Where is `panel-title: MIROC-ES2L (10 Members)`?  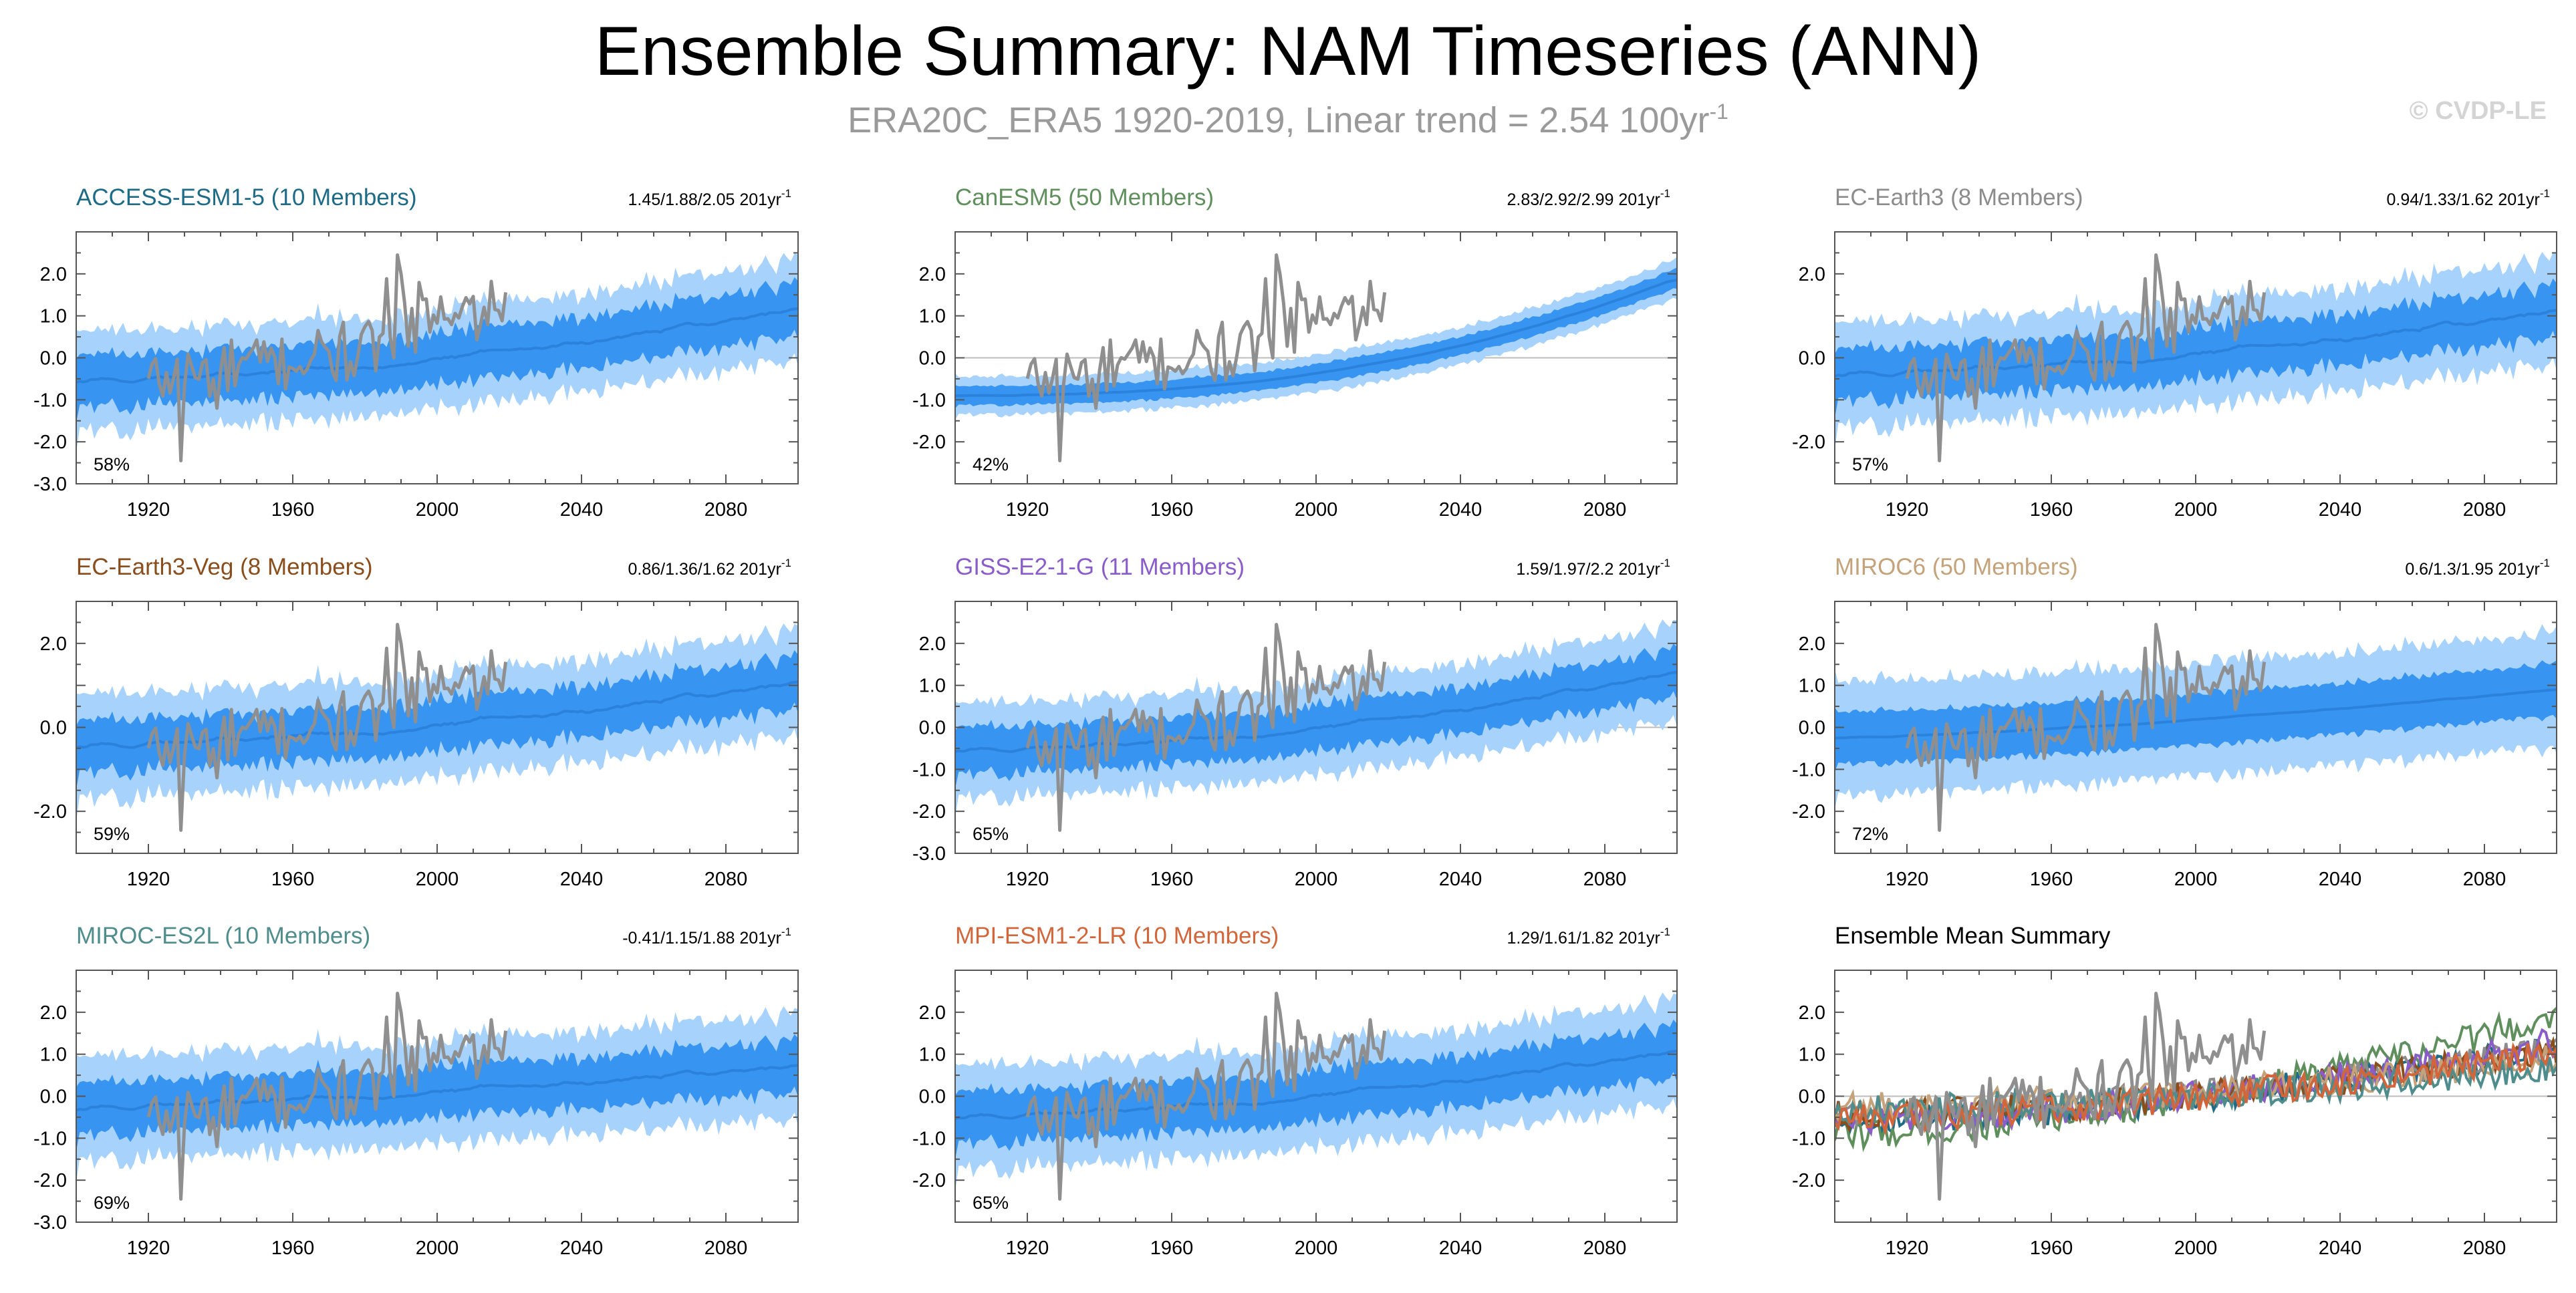
panel-title: MIROC-ES2L (10 Members) is located at coordinates (223, 936).